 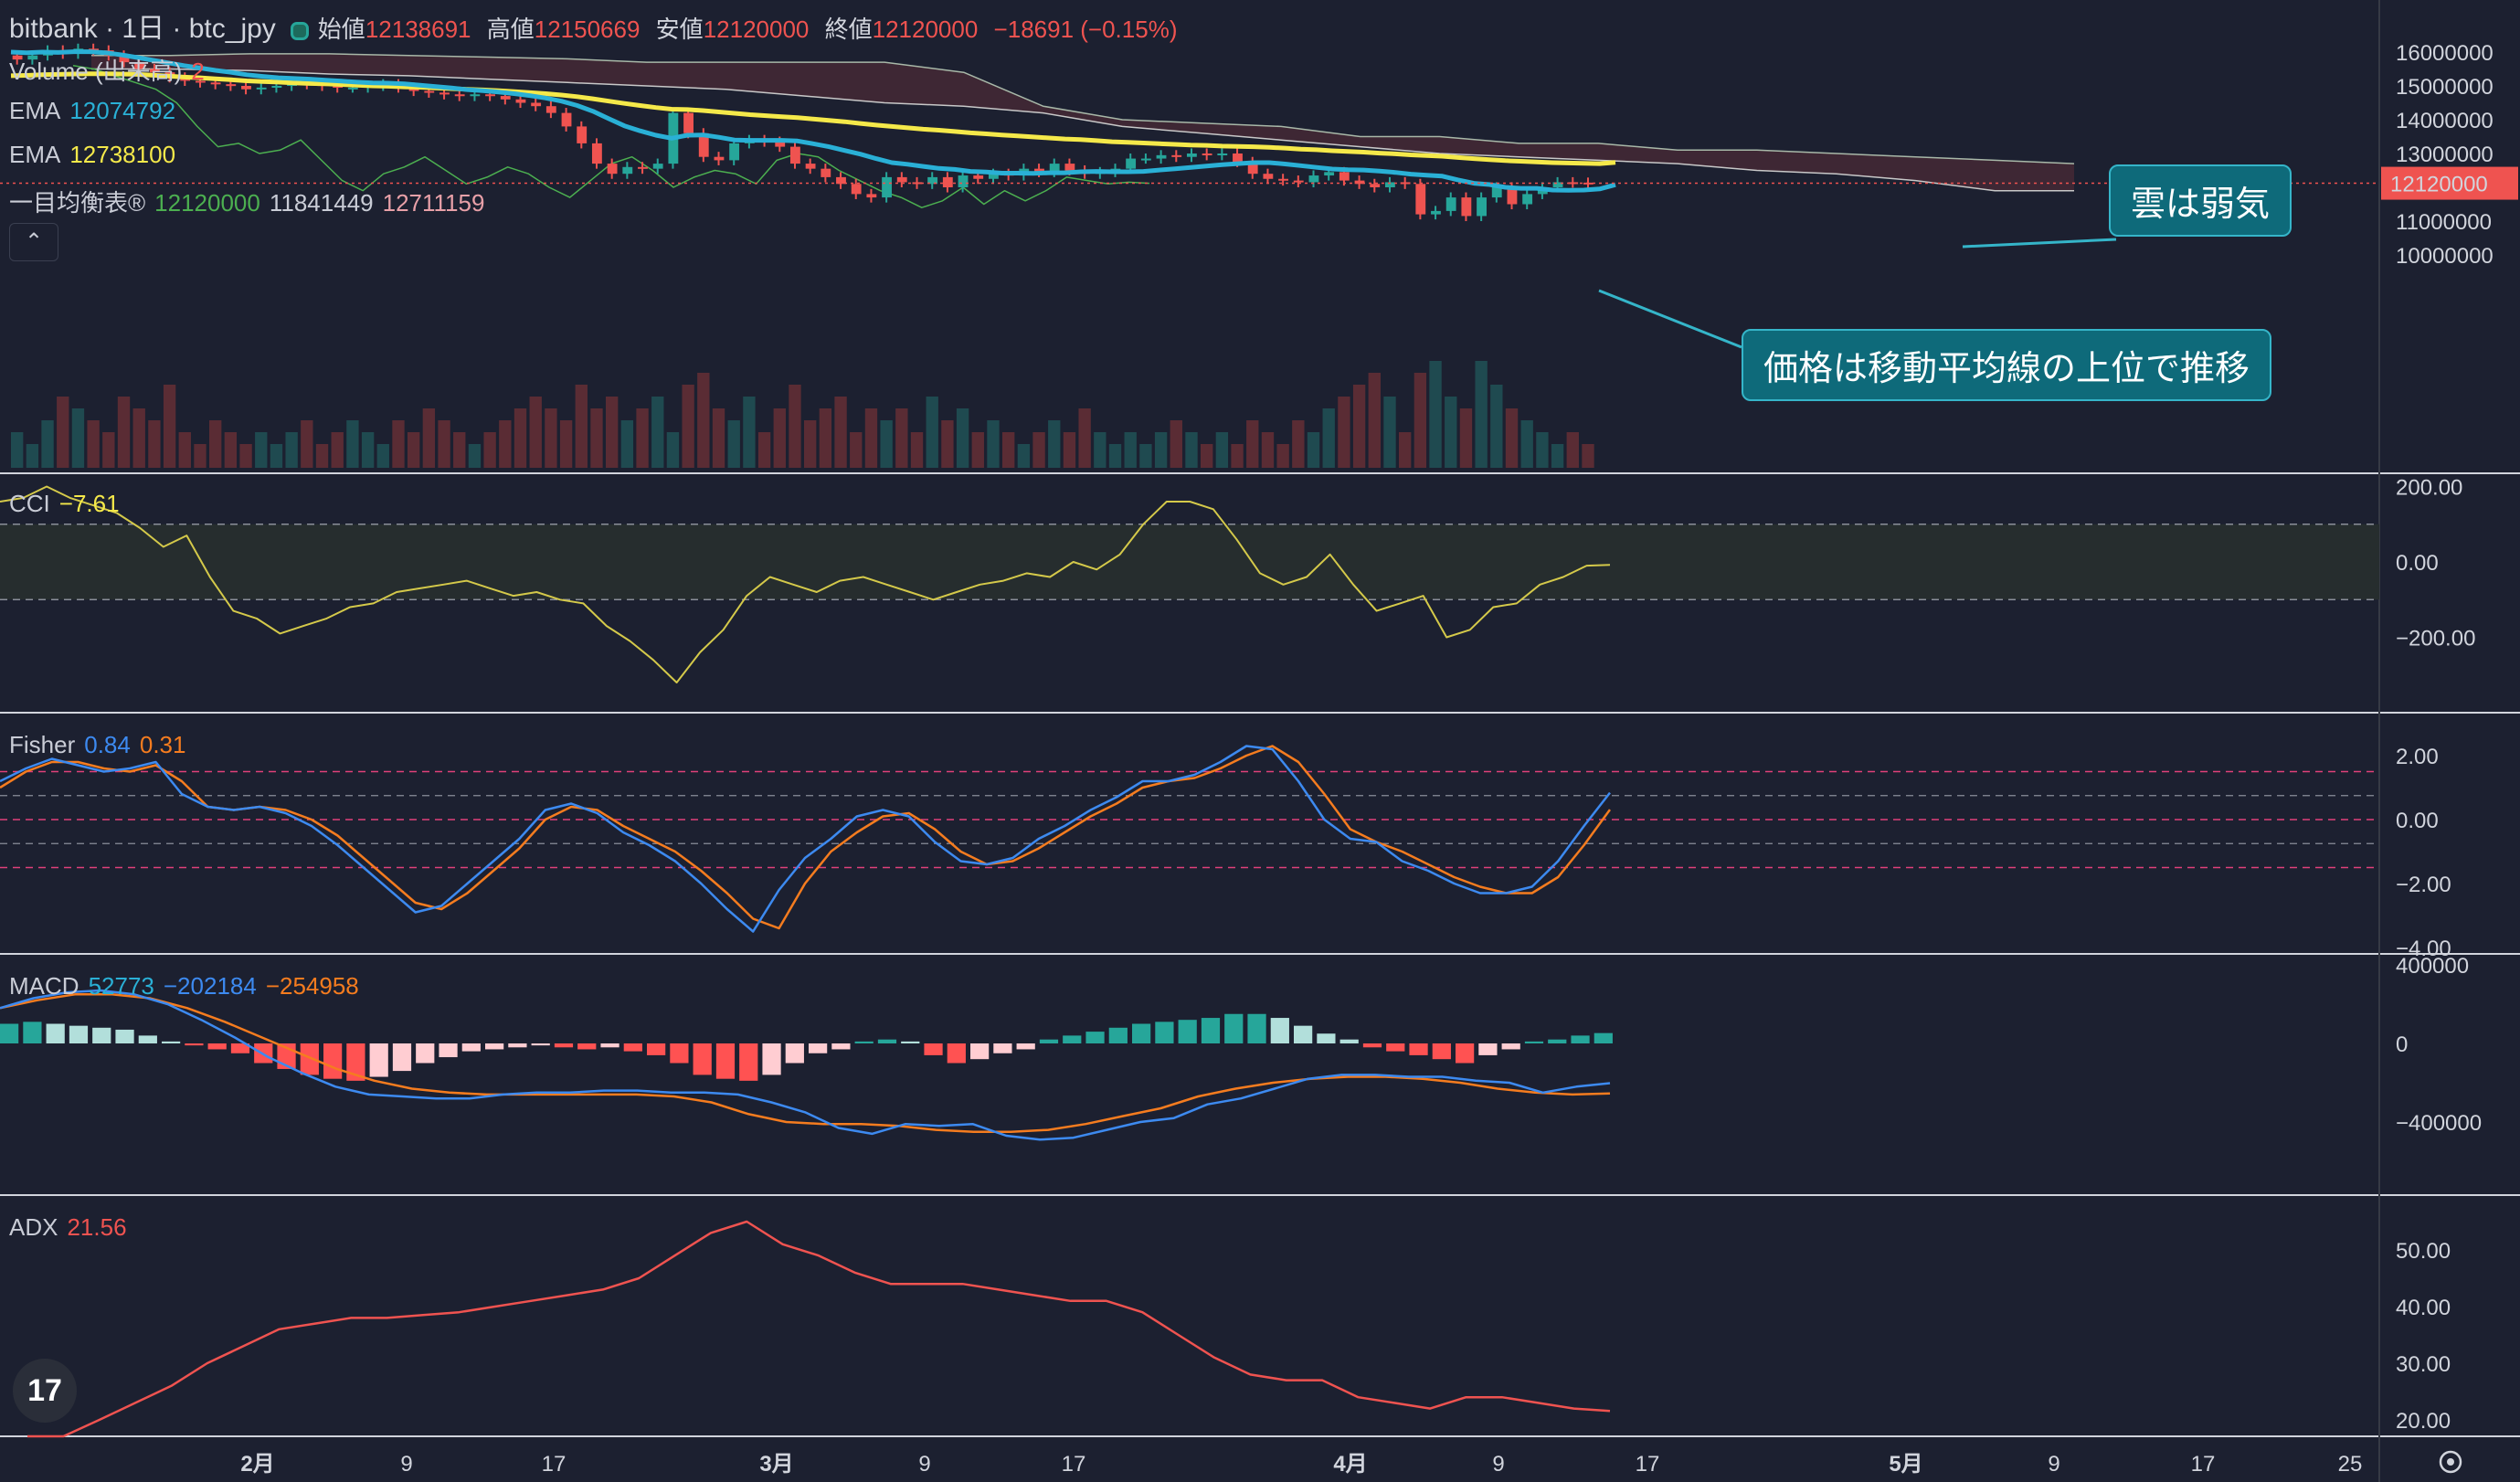 What do you see at coordinates (2444, 222) in the screenshot?
I see `price-axis-tick: 11000000` at bounding box center [2444, 222].